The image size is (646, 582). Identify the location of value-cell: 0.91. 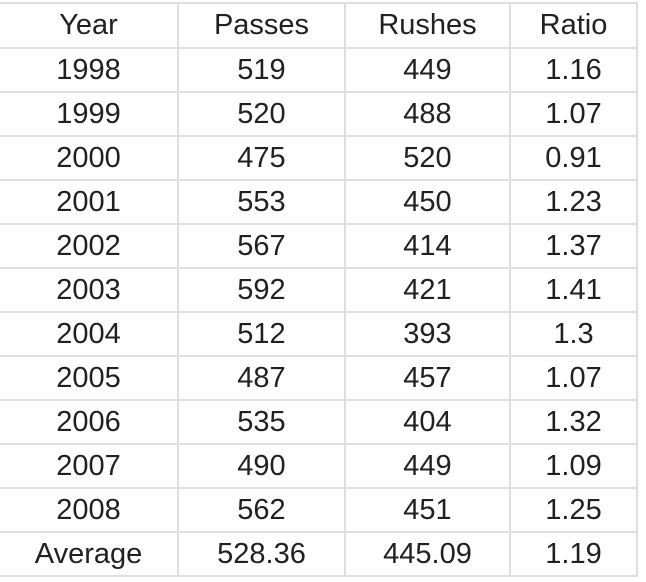
(573, 158).